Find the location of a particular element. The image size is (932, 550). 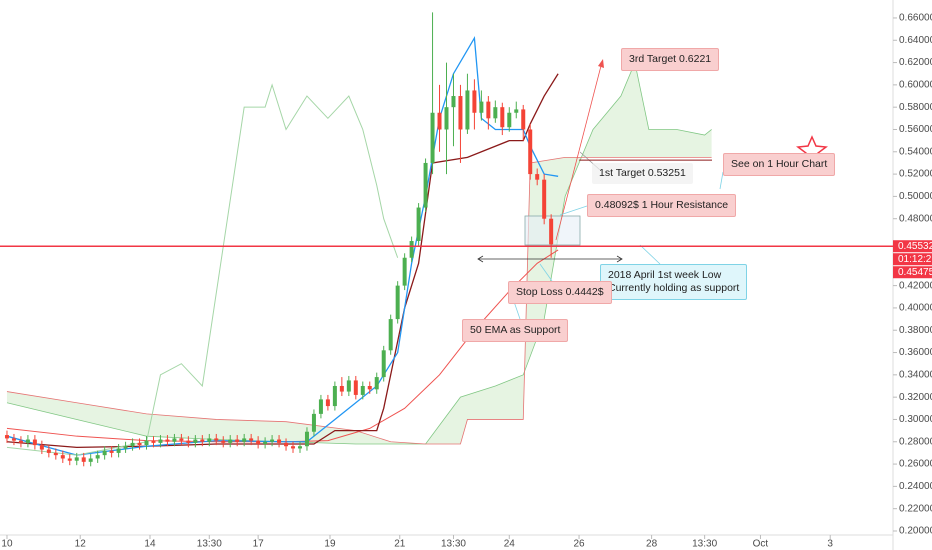

annotation: See on 1 Hour Chart is located at coordinates (779, 164).